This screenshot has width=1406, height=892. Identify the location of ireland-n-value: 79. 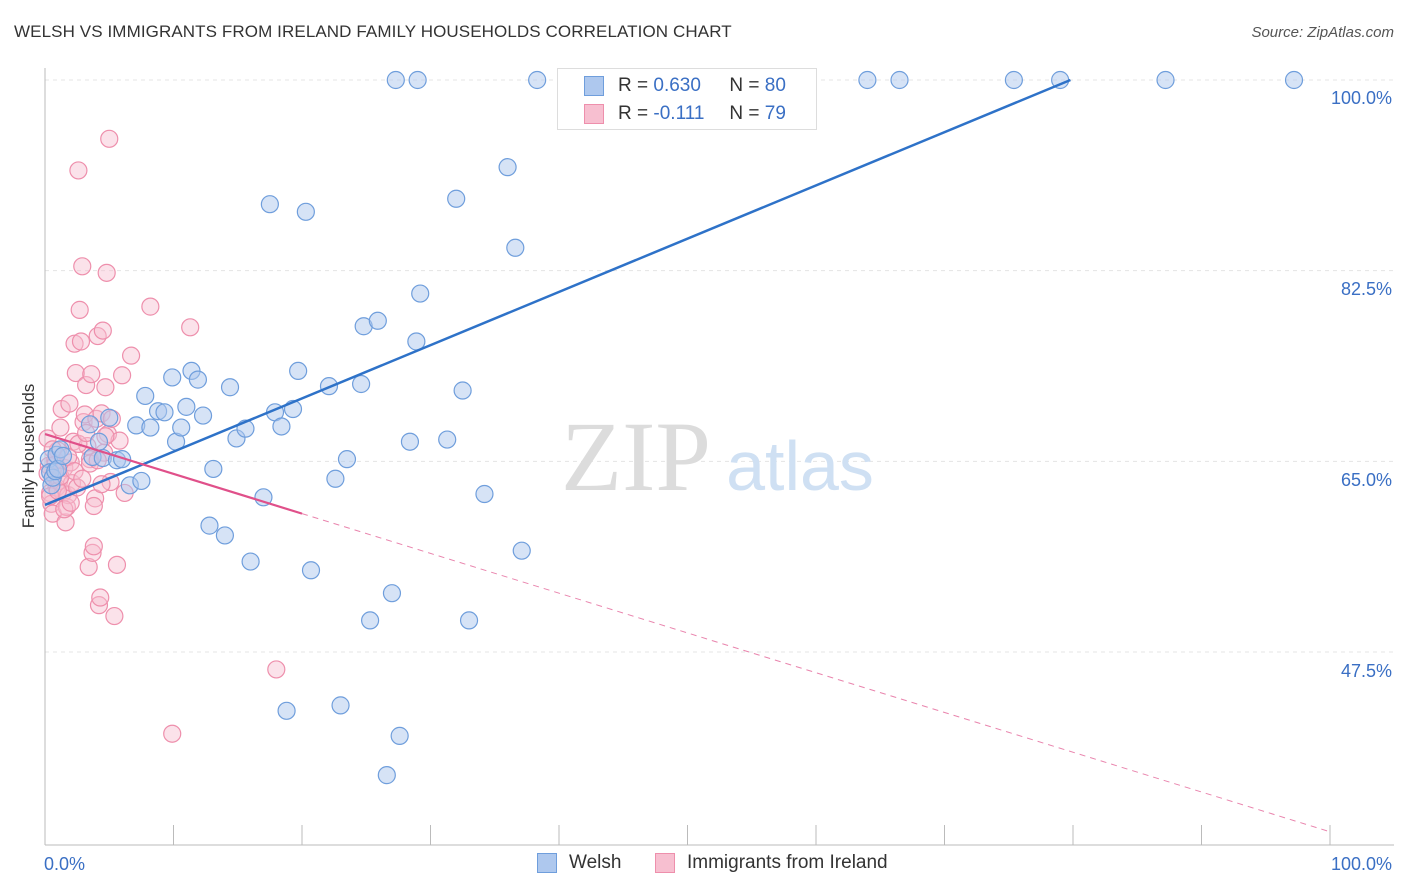
(775, 113).